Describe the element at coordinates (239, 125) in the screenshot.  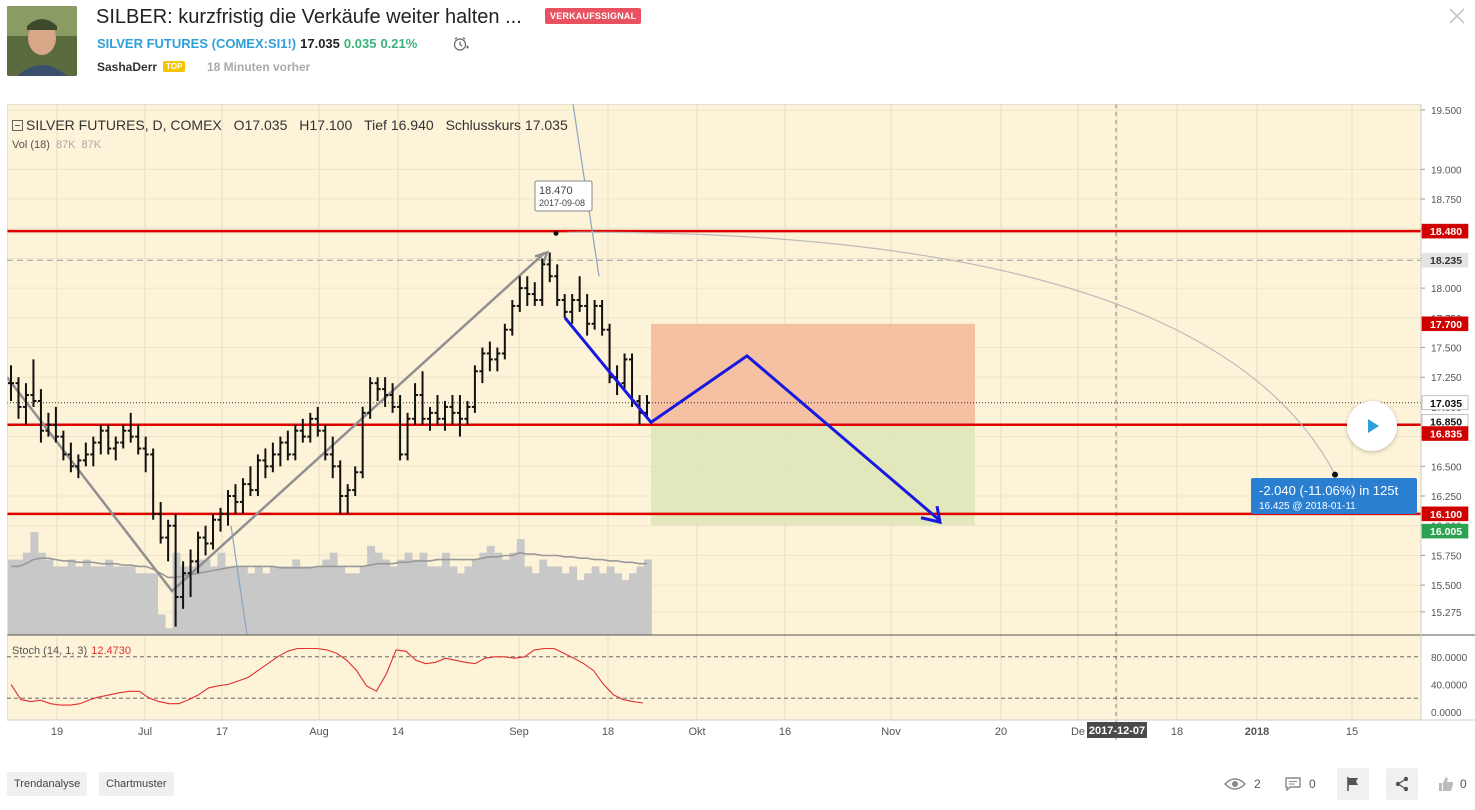
I see `legend-open-label: O` at that location.